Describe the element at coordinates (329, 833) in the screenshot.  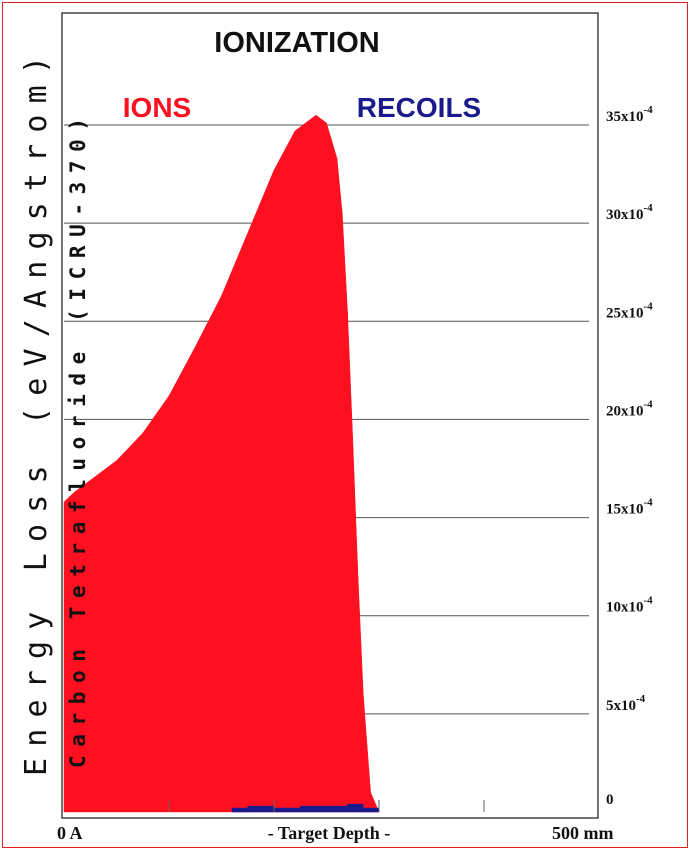
I see `x-axis-label: - Target Depth -` at that location.